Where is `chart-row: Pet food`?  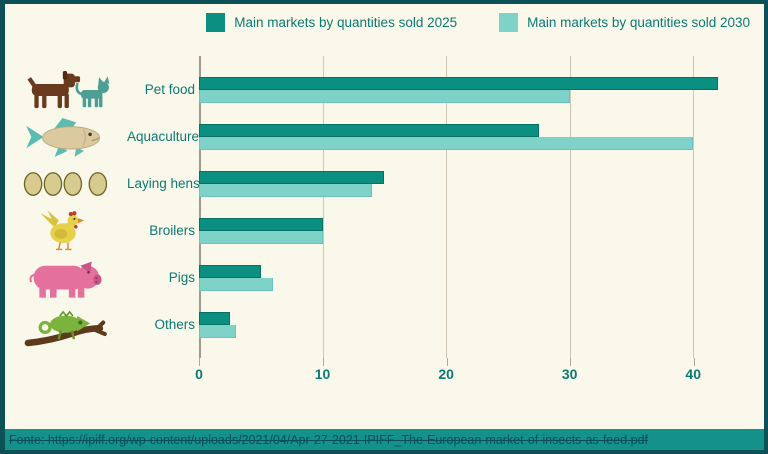
chart-row: Pet food is located at coordinates (384, 89).